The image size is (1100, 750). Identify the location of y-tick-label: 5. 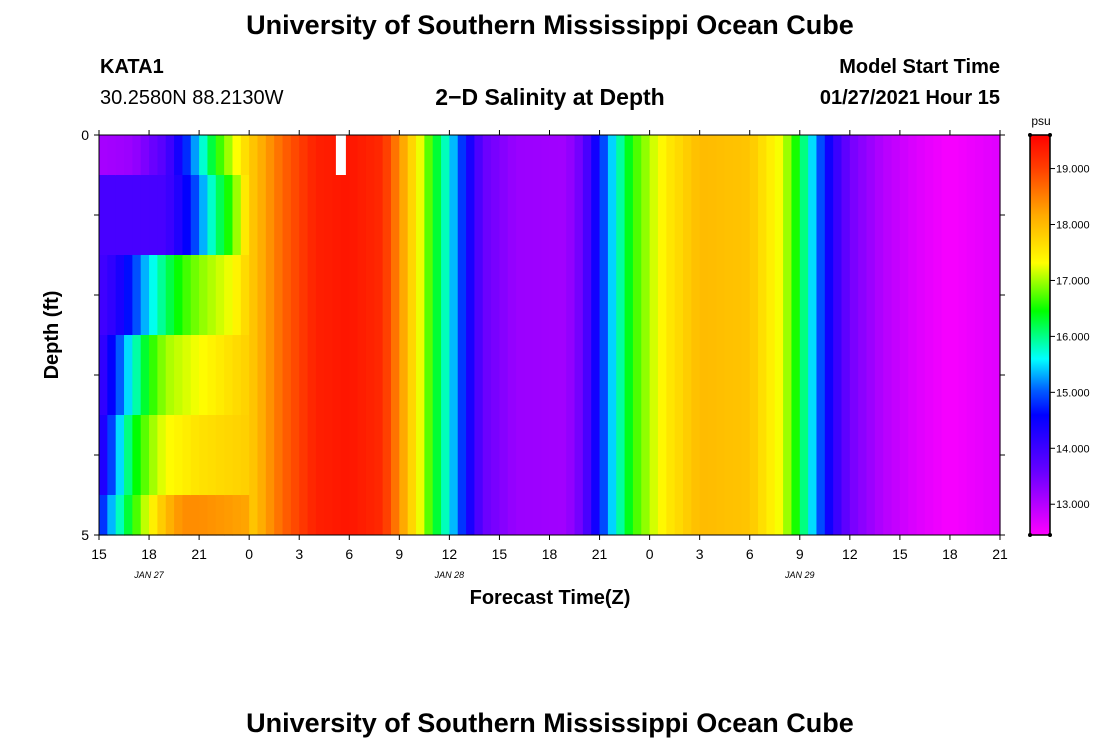
(85, 535).